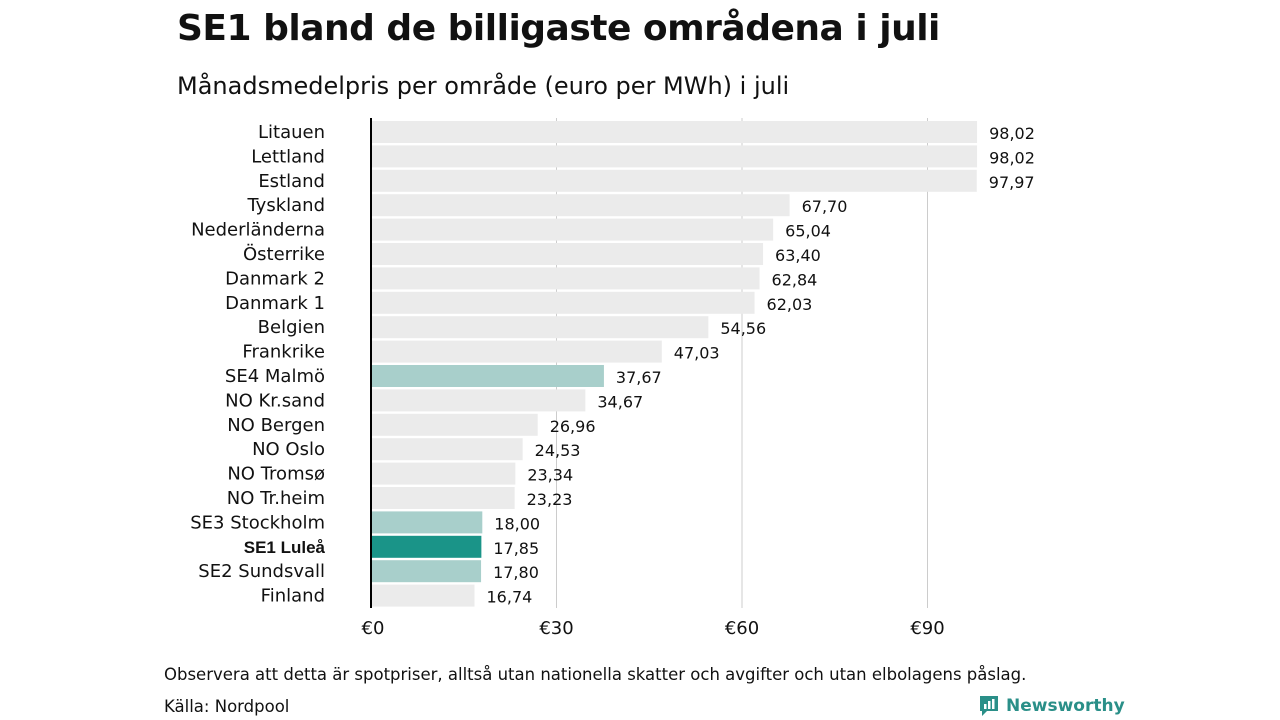 This screenshot has width=1280, height=720. Describe the element at coordinates (825, 206) in the screenshot. I see `value-label: 67,70` at that location.